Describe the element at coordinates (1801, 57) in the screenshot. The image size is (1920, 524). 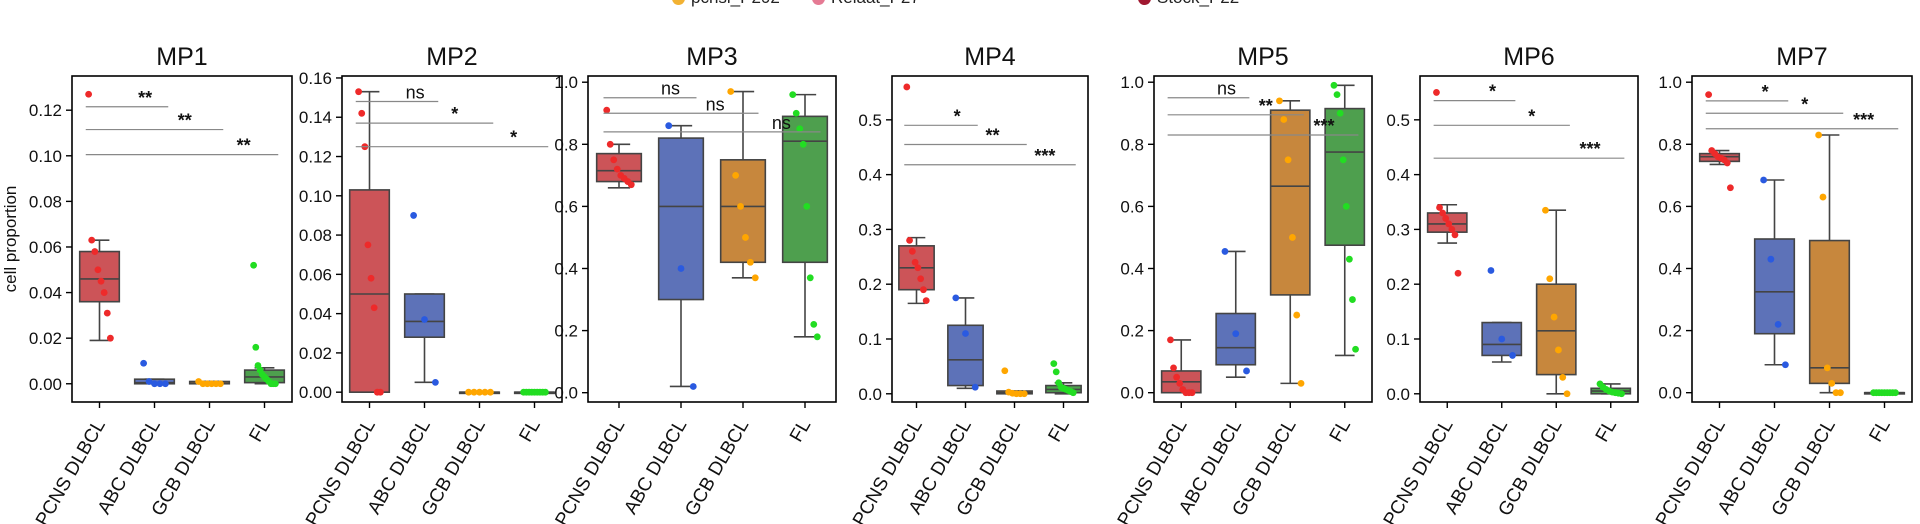
I see `chart-title: MP7` at that location.